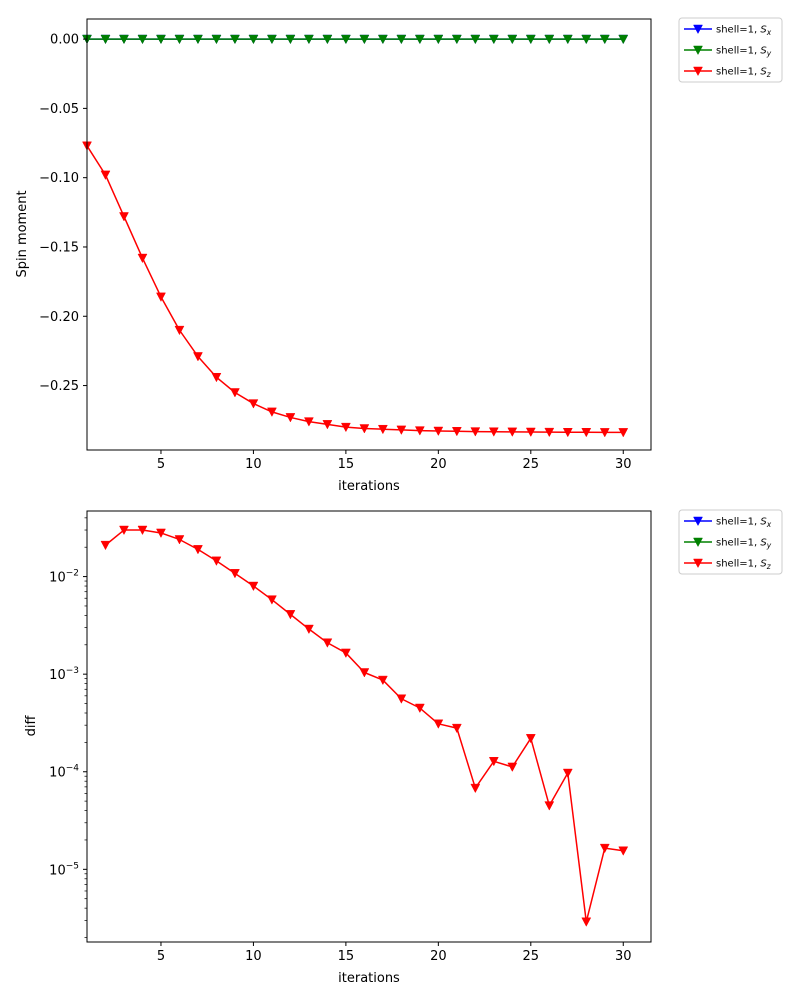  I want to click on y-tick-label: −0.15, so click(59, 247).